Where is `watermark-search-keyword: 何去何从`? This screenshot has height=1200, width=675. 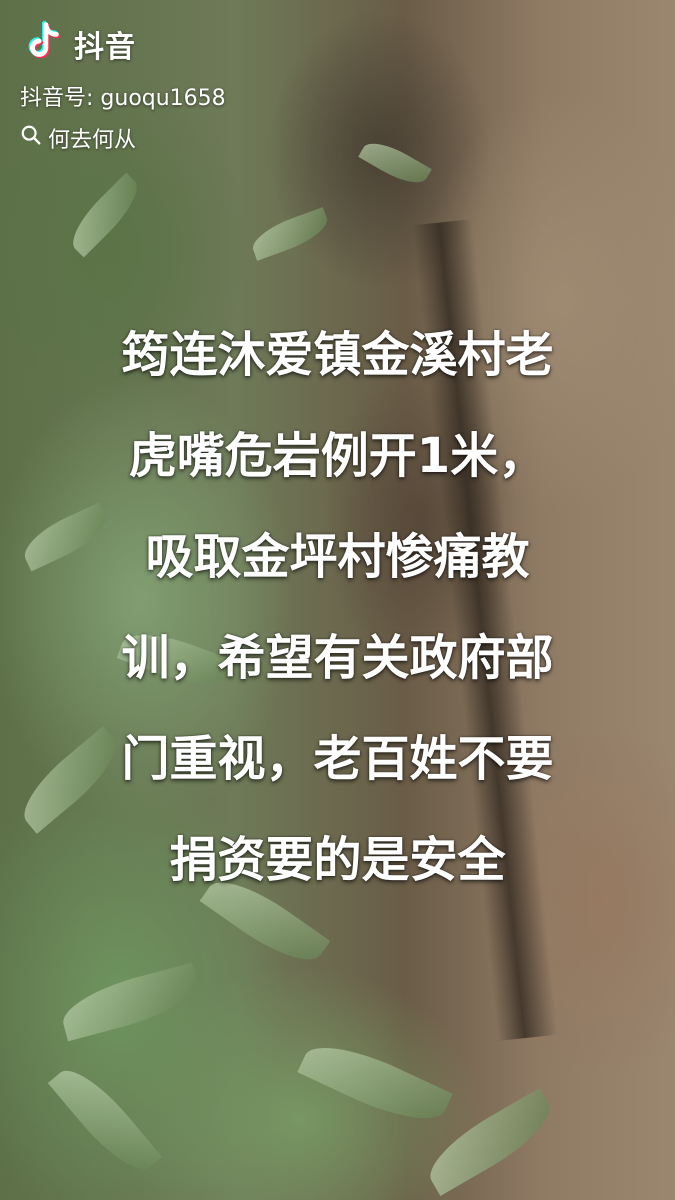 watermark-search-keyword: 何去何从 is located at coordinates (92, 140).